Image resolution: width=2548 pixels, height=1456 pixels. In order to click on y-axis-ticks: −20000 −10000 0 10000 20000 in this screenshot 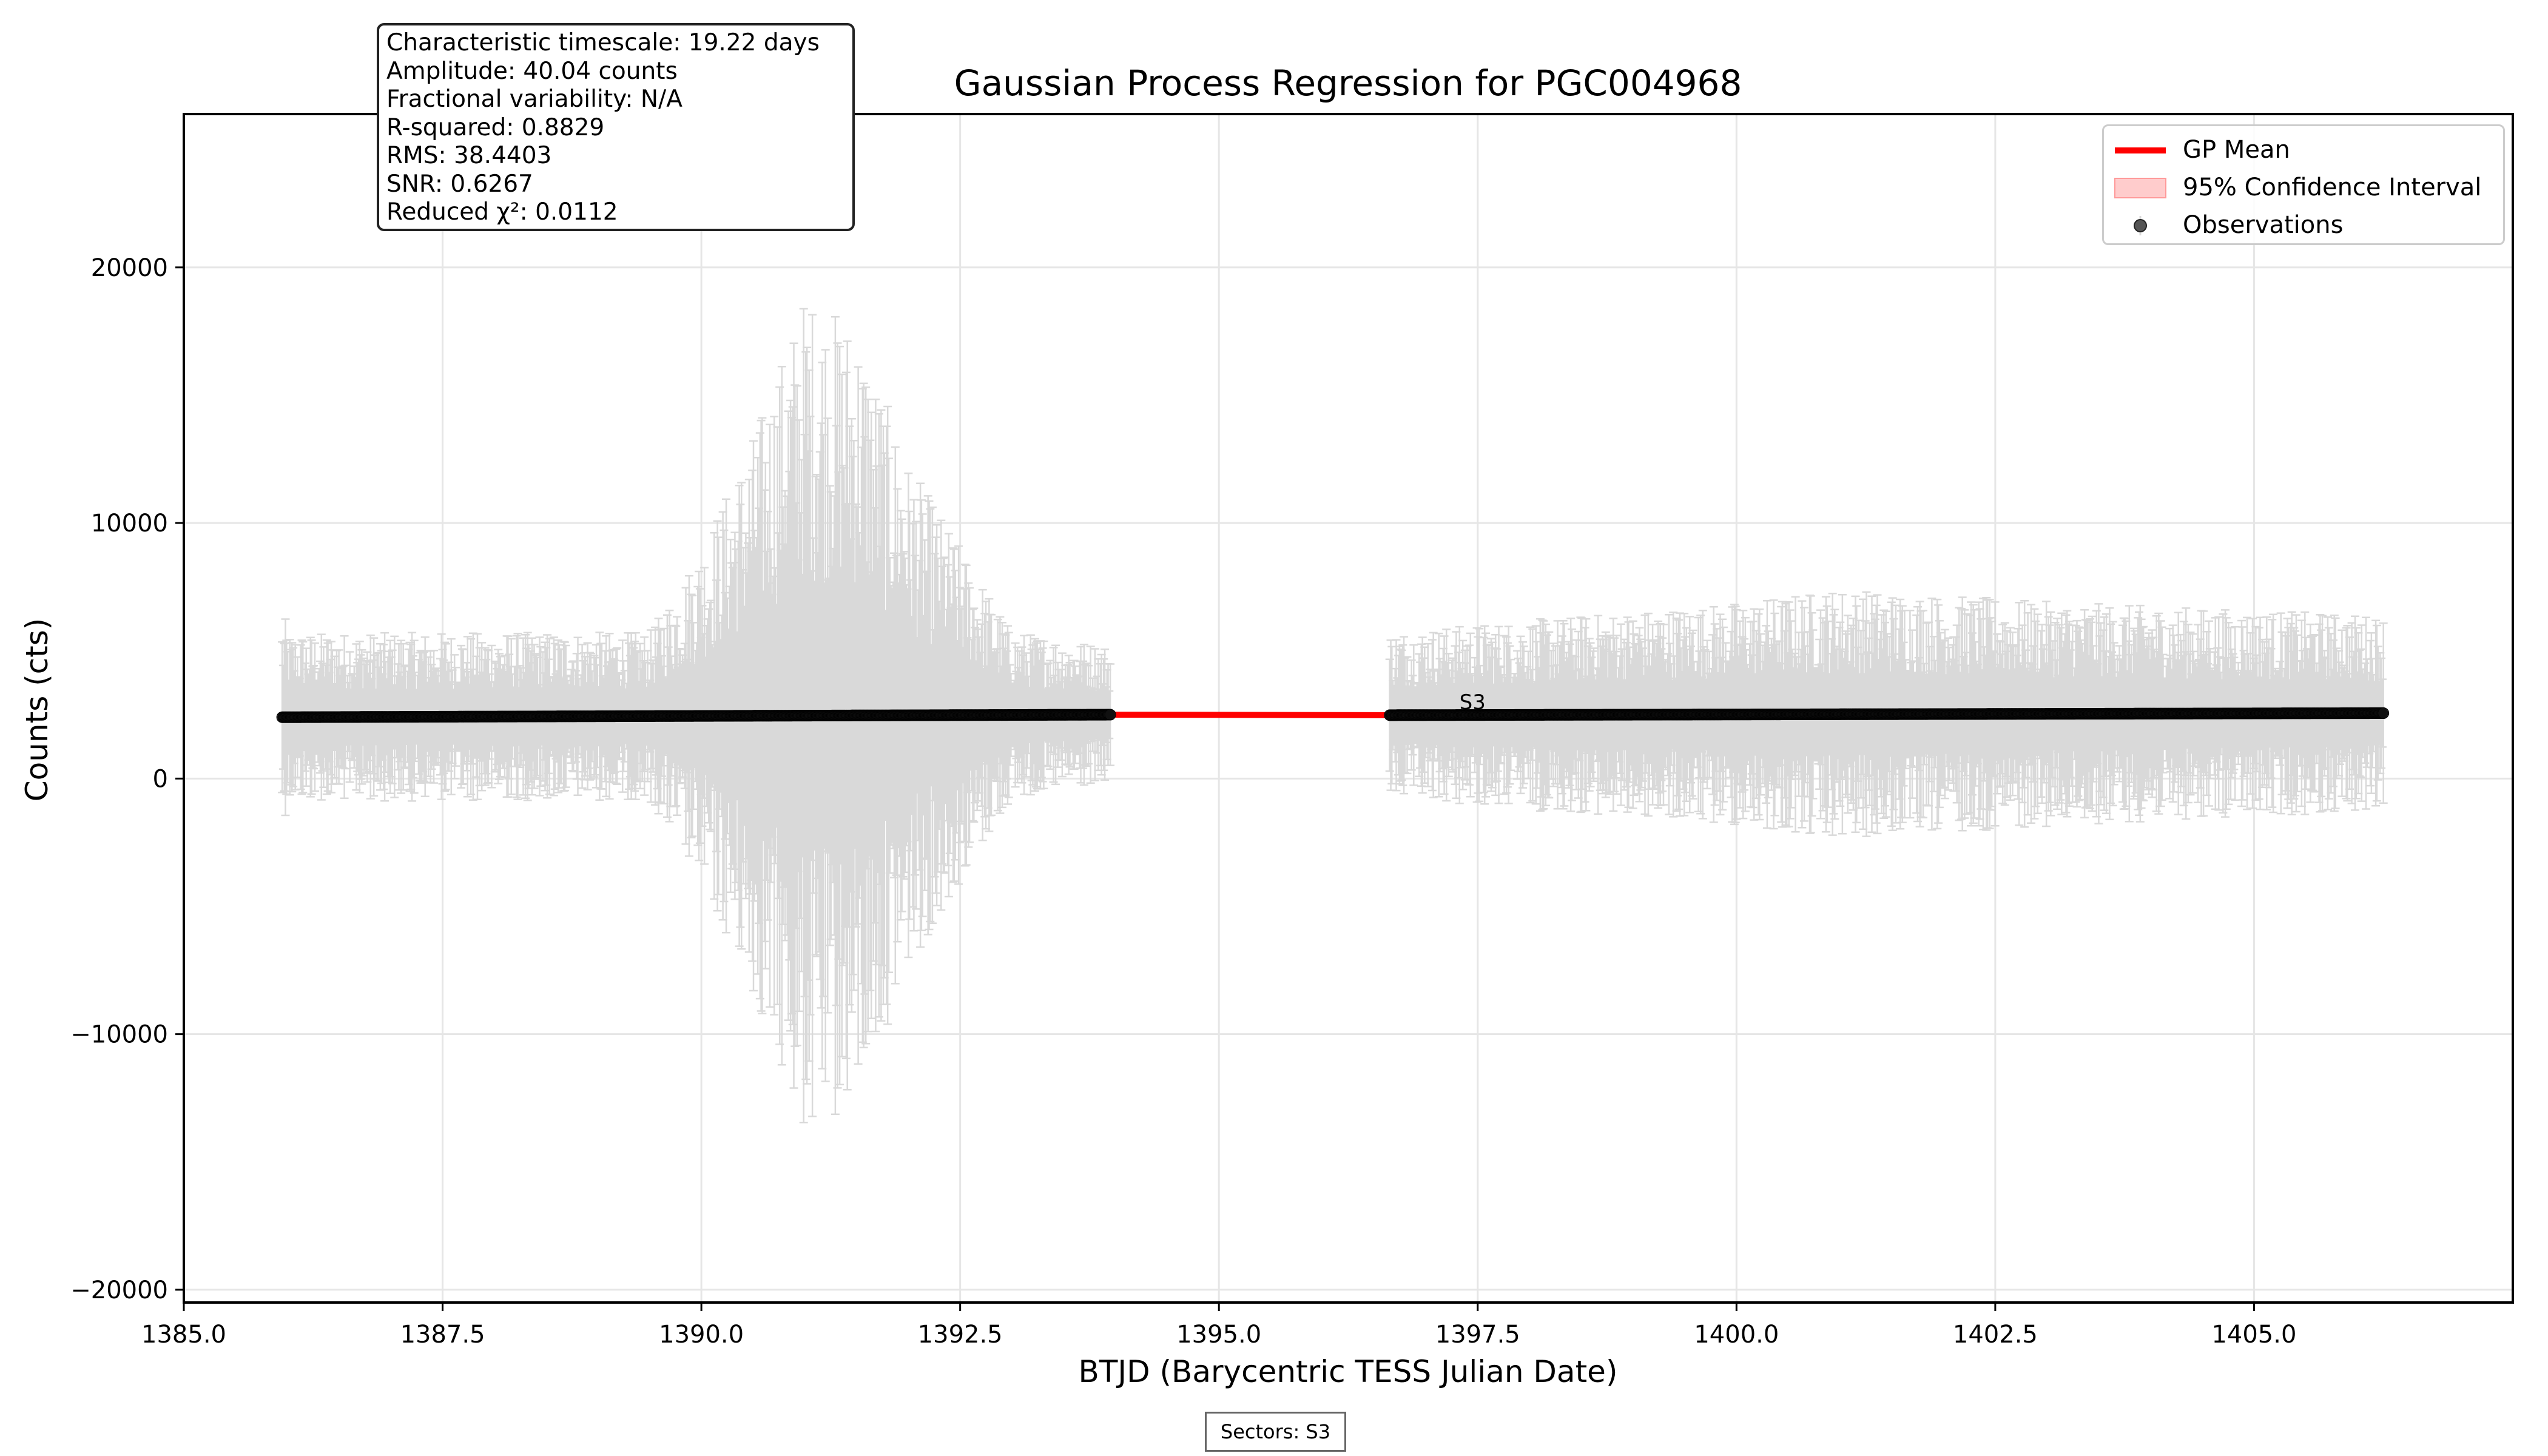, I will do `click(127, 779)`.